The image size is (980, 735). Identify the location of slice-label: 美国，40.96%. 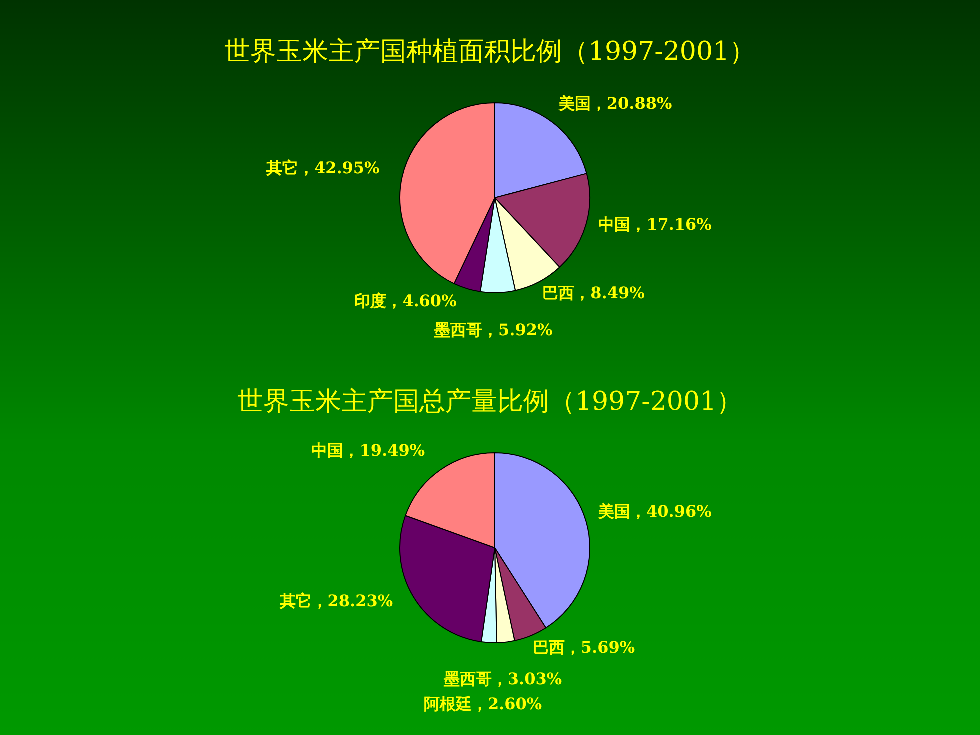
(654, 511).